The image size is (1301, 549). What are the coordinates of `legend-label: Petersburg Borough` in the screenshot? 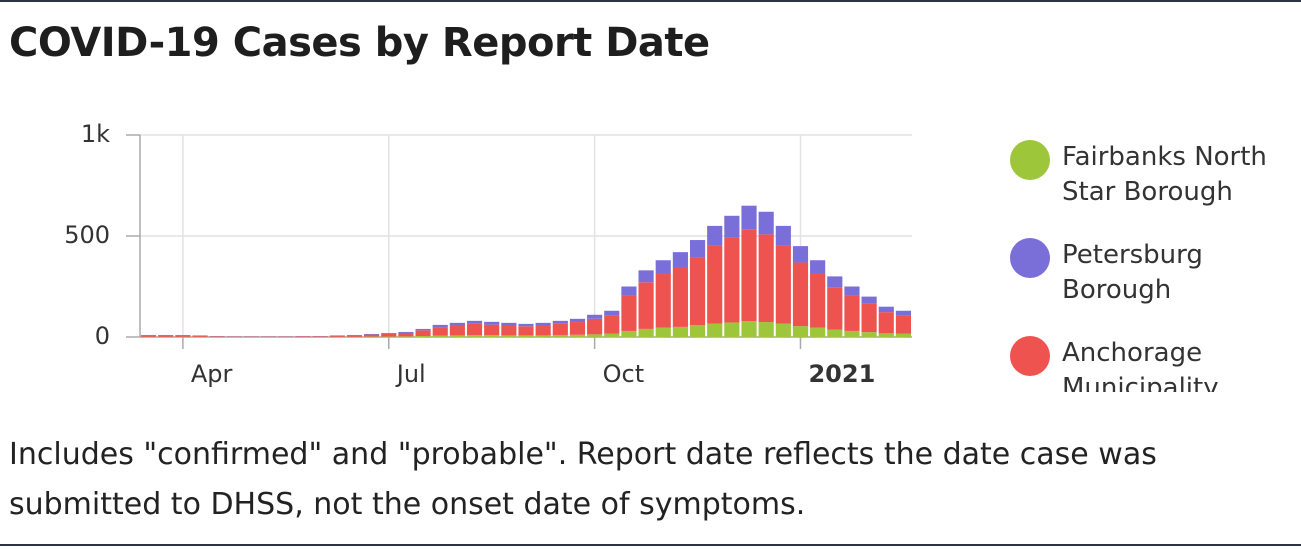 It's located at (1132, 272).